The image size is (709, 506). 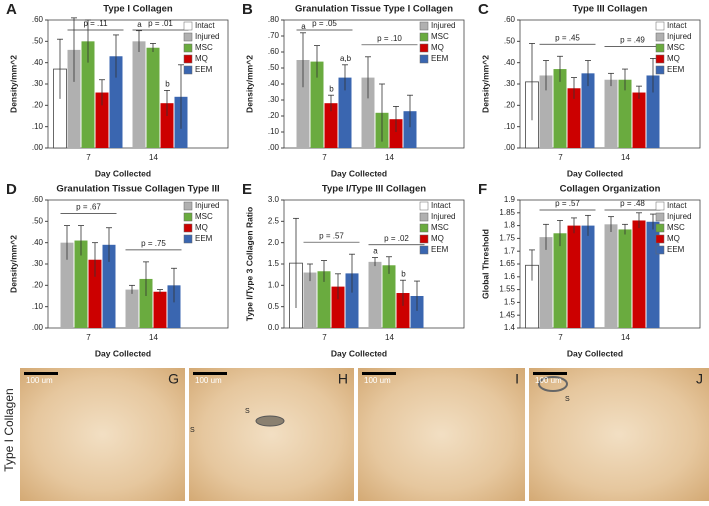 I want to click on side-label: Type I Collagen, so click(x=9, y=429).